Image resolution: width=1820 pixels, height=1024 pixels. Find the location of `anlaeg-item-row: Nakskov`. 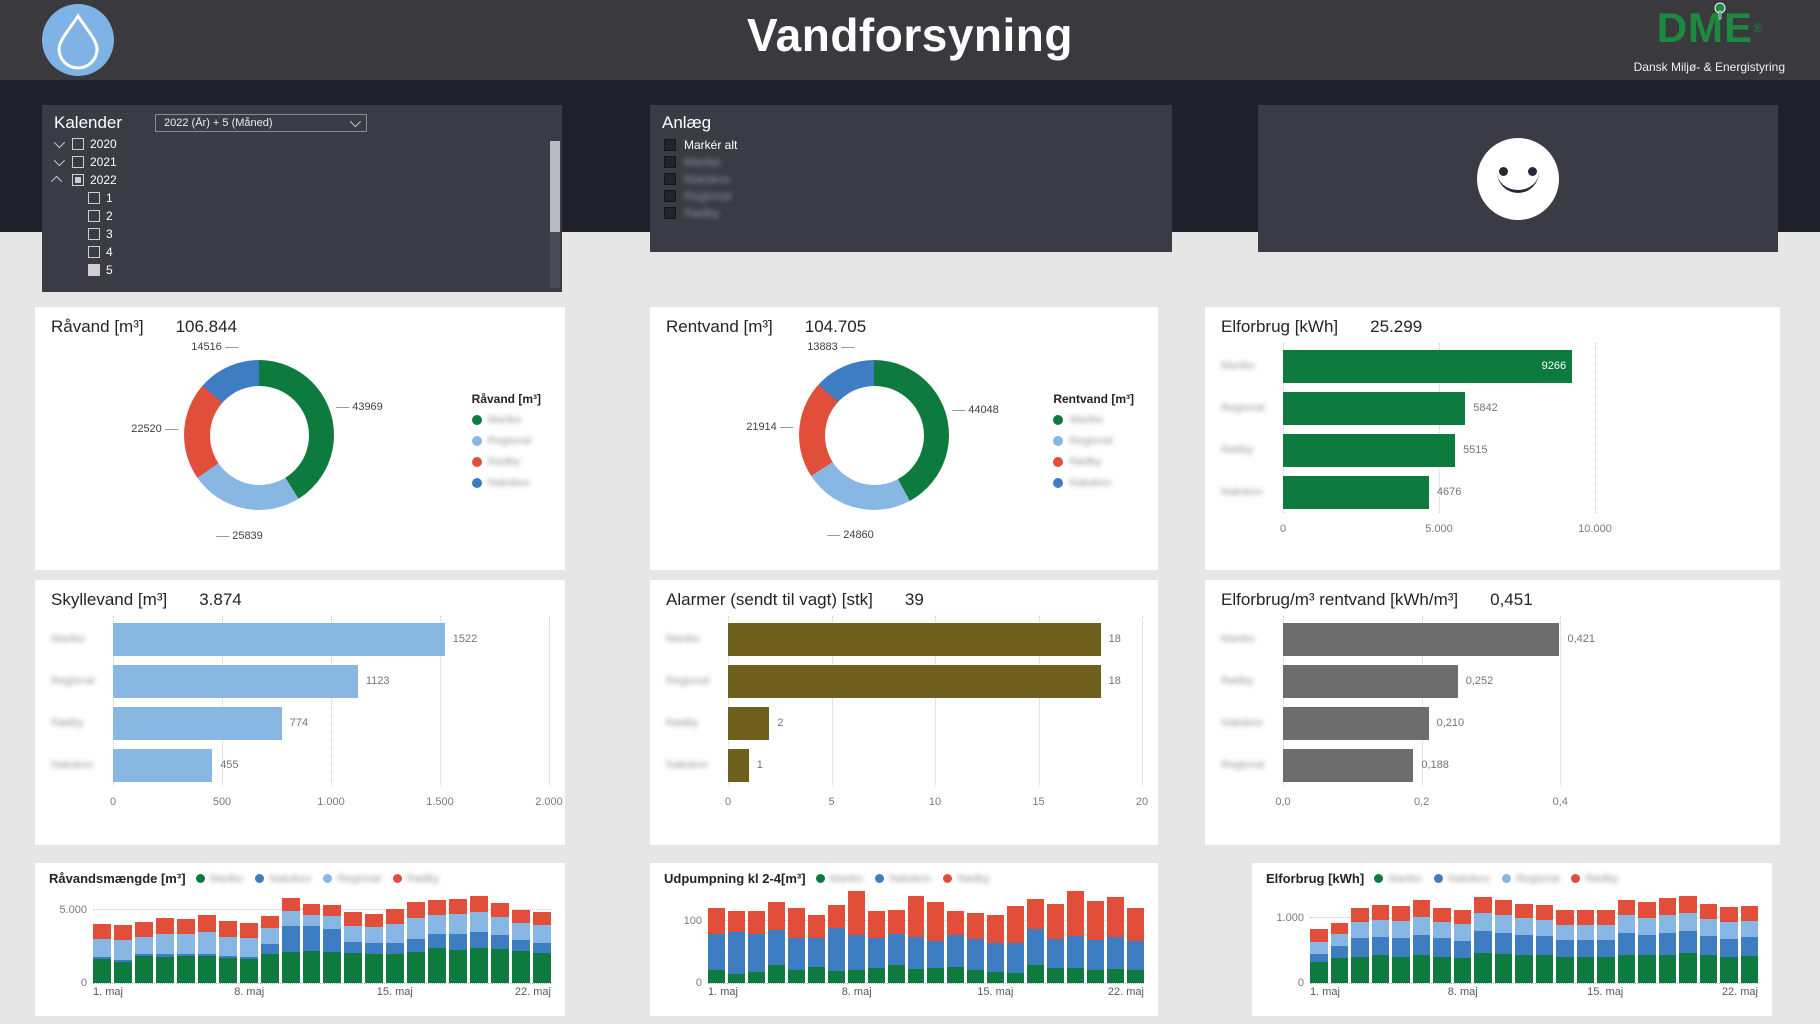

anlaeg-item-row: Nakskov is located at coordinates (911, 179).